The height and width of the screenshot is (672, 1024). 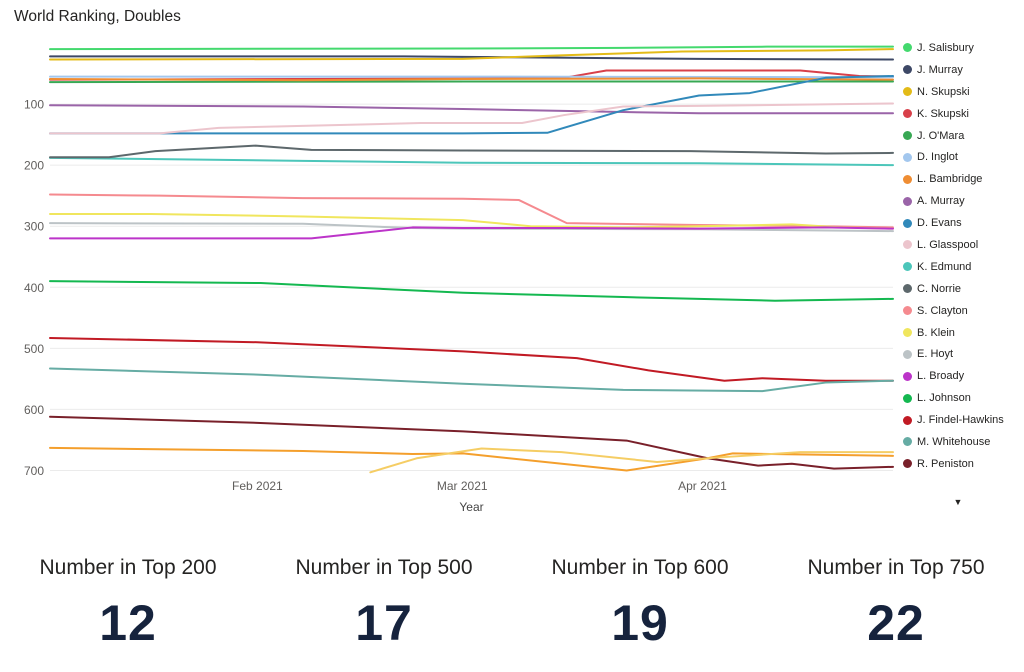 What do you see at coordinates (939, 223) in the screenshot?
I see `legend-label: D. Evans` at bounding box center [939, 223].